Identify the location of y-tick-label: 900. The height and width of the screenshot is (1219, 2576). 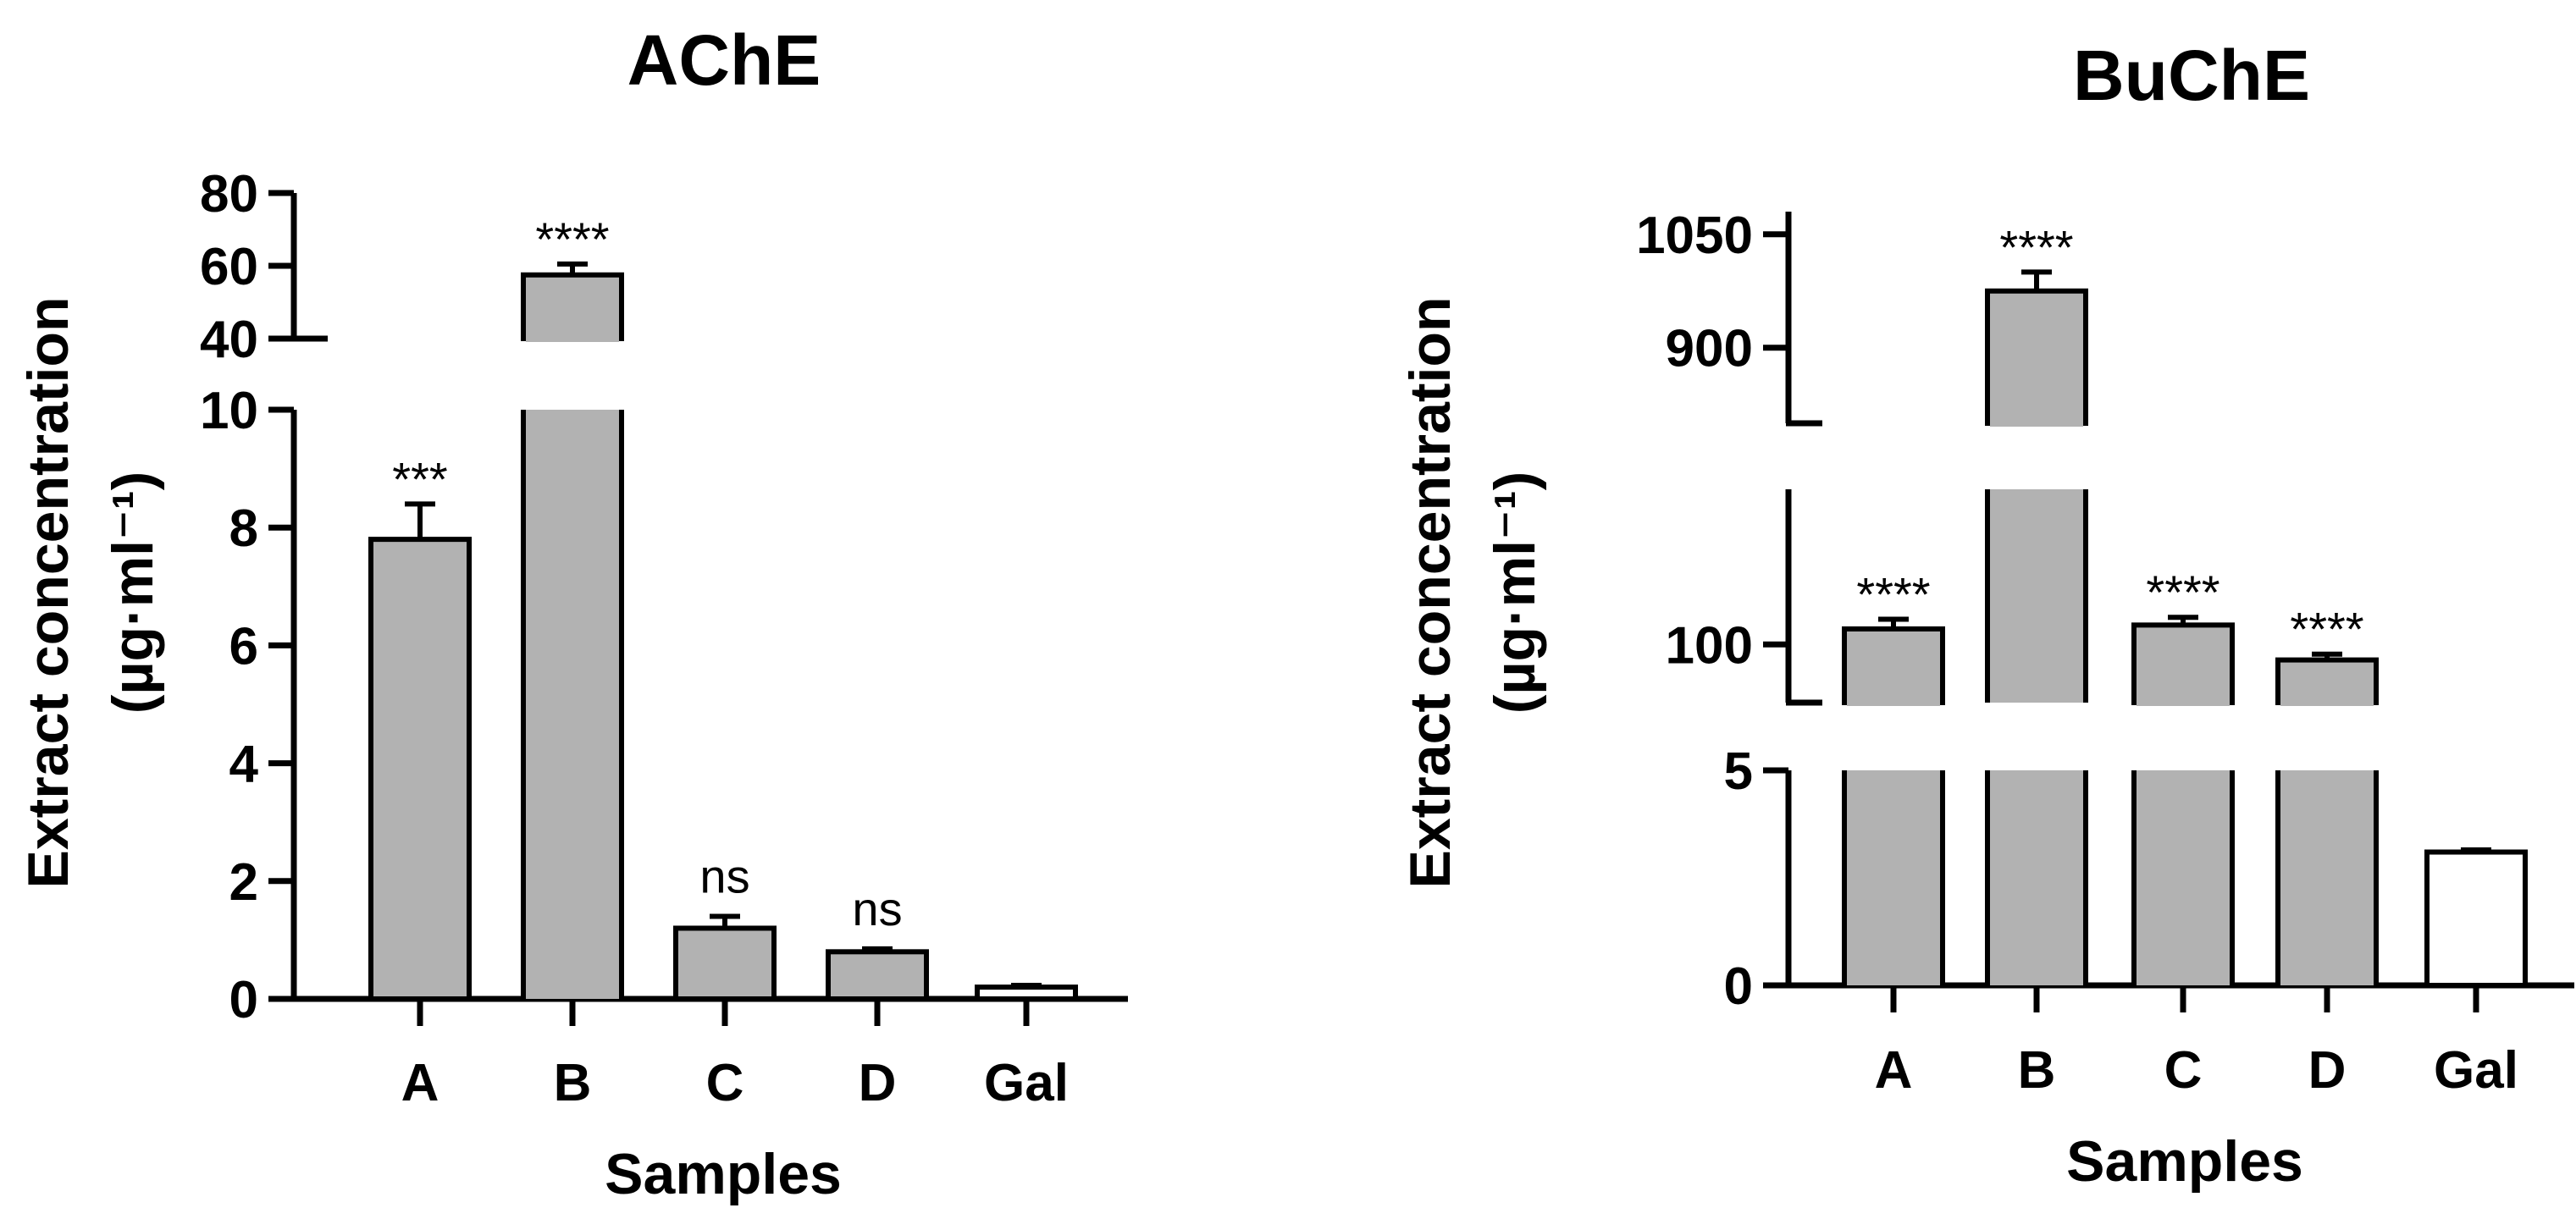
(1709, 349).